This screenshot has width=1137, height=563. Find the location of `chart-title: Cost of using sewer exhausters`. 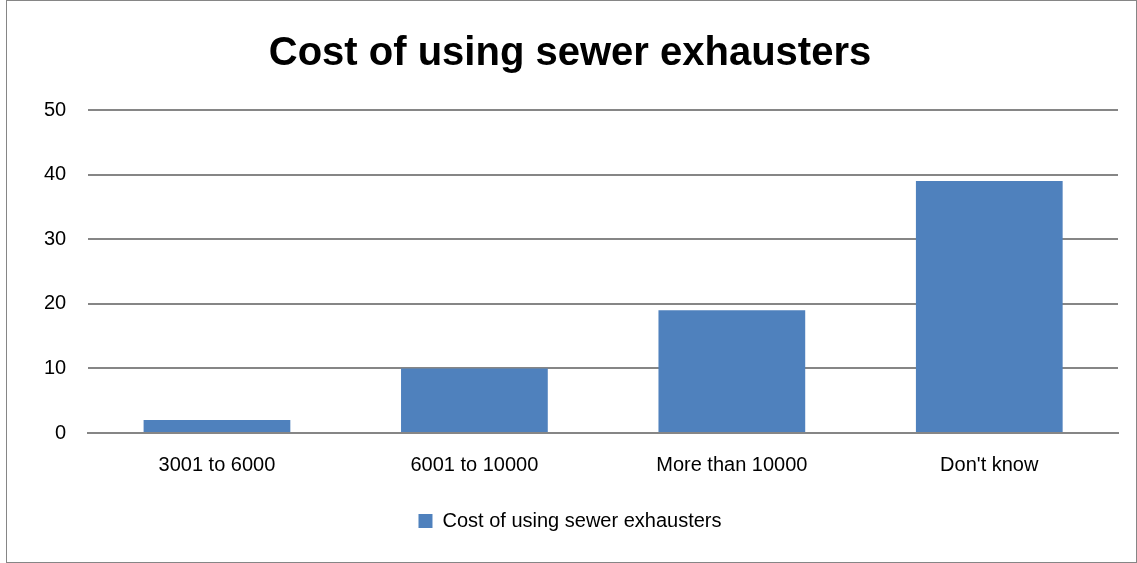

chart-title: Cost of using sewer exhausters is located at coordinates (570, 51).